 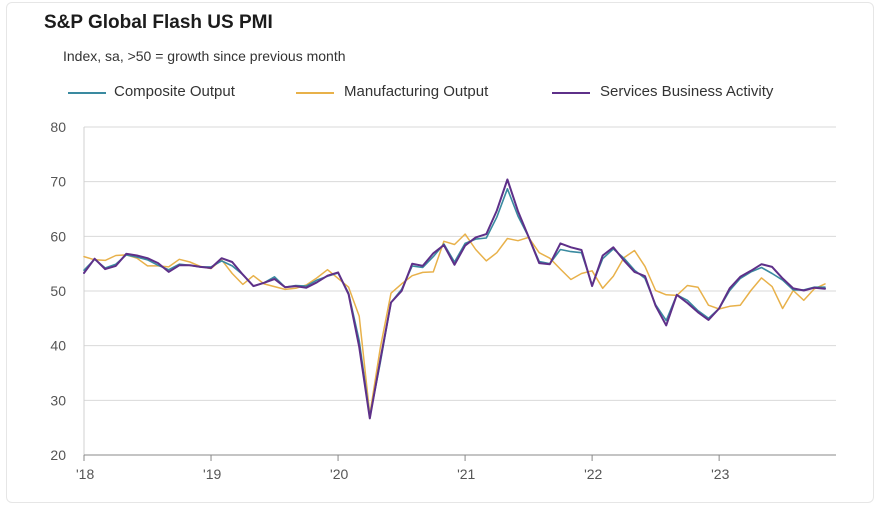 I want to click on y-tick-label-80: 80, so click(x=58, y=127).